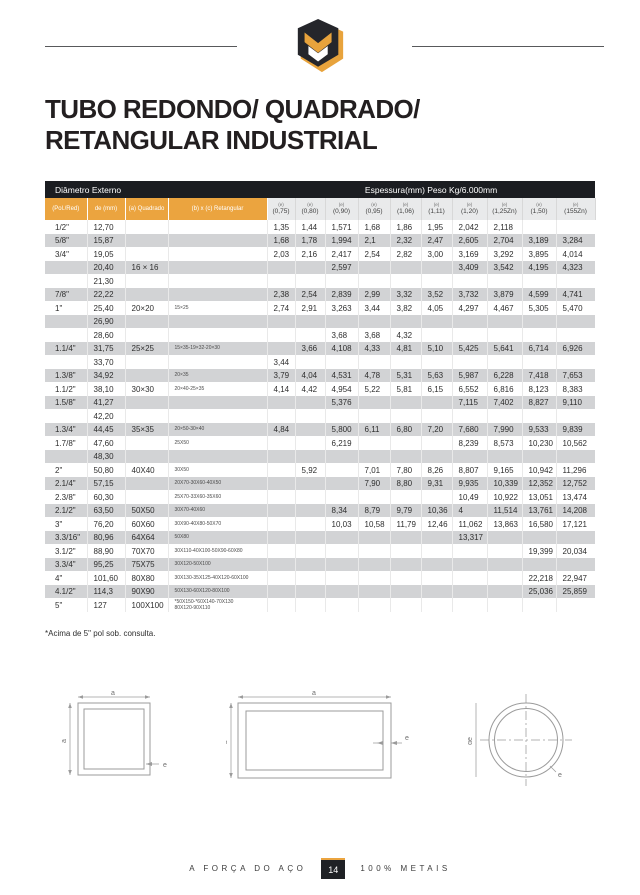 The height and width of the screenshot is (895, 640). Describe the element at coordinates (106, 209) in the screenshot. I see `column-header: de (mm)` at that location.